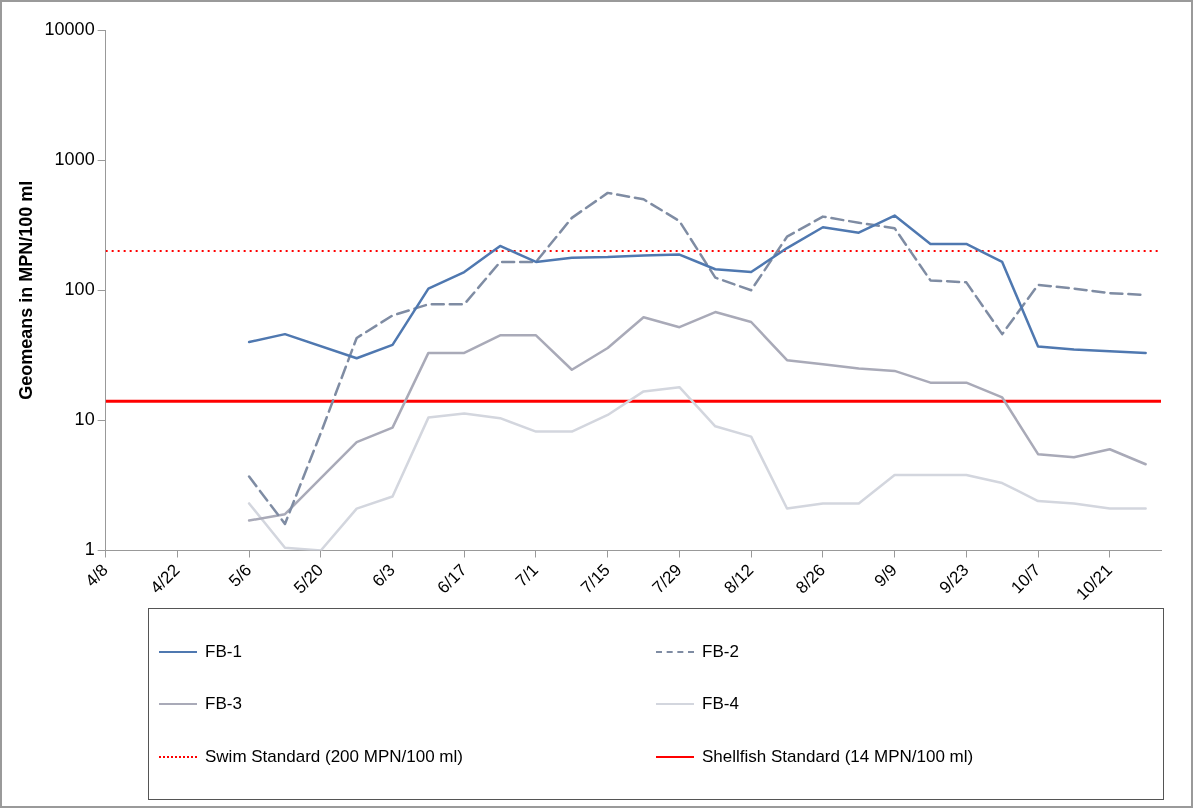 The height and width of the screenshot is (808, 1193). Describe the element at coordinates (334, 756) in the screenshot. I see `legend-label: Swim Standard (200 MPN/100 ml)` at that location.